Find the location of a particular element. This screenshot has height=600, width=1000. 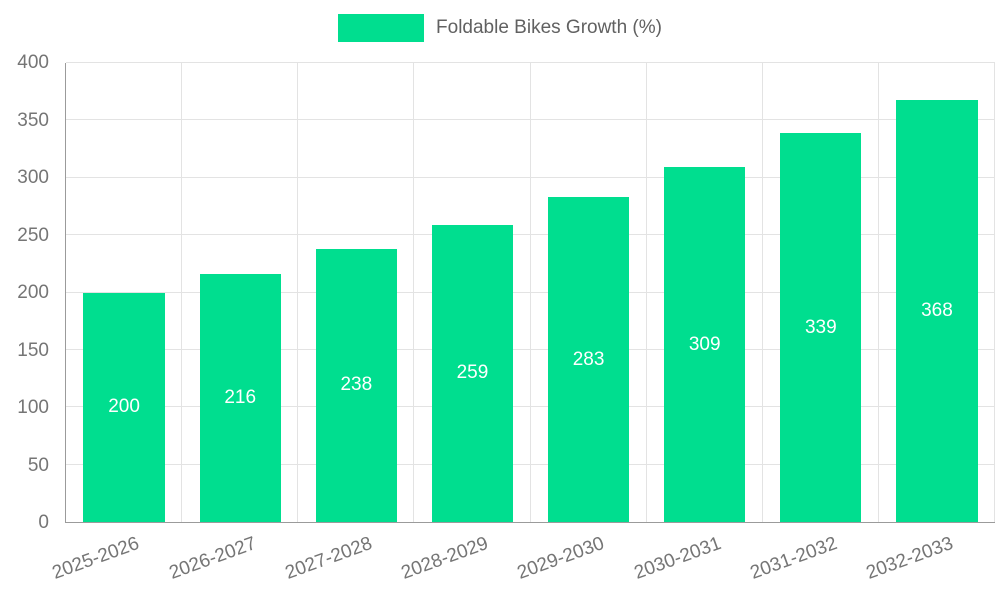

bar-value-label: 368 is located at coordinates (937, 310).